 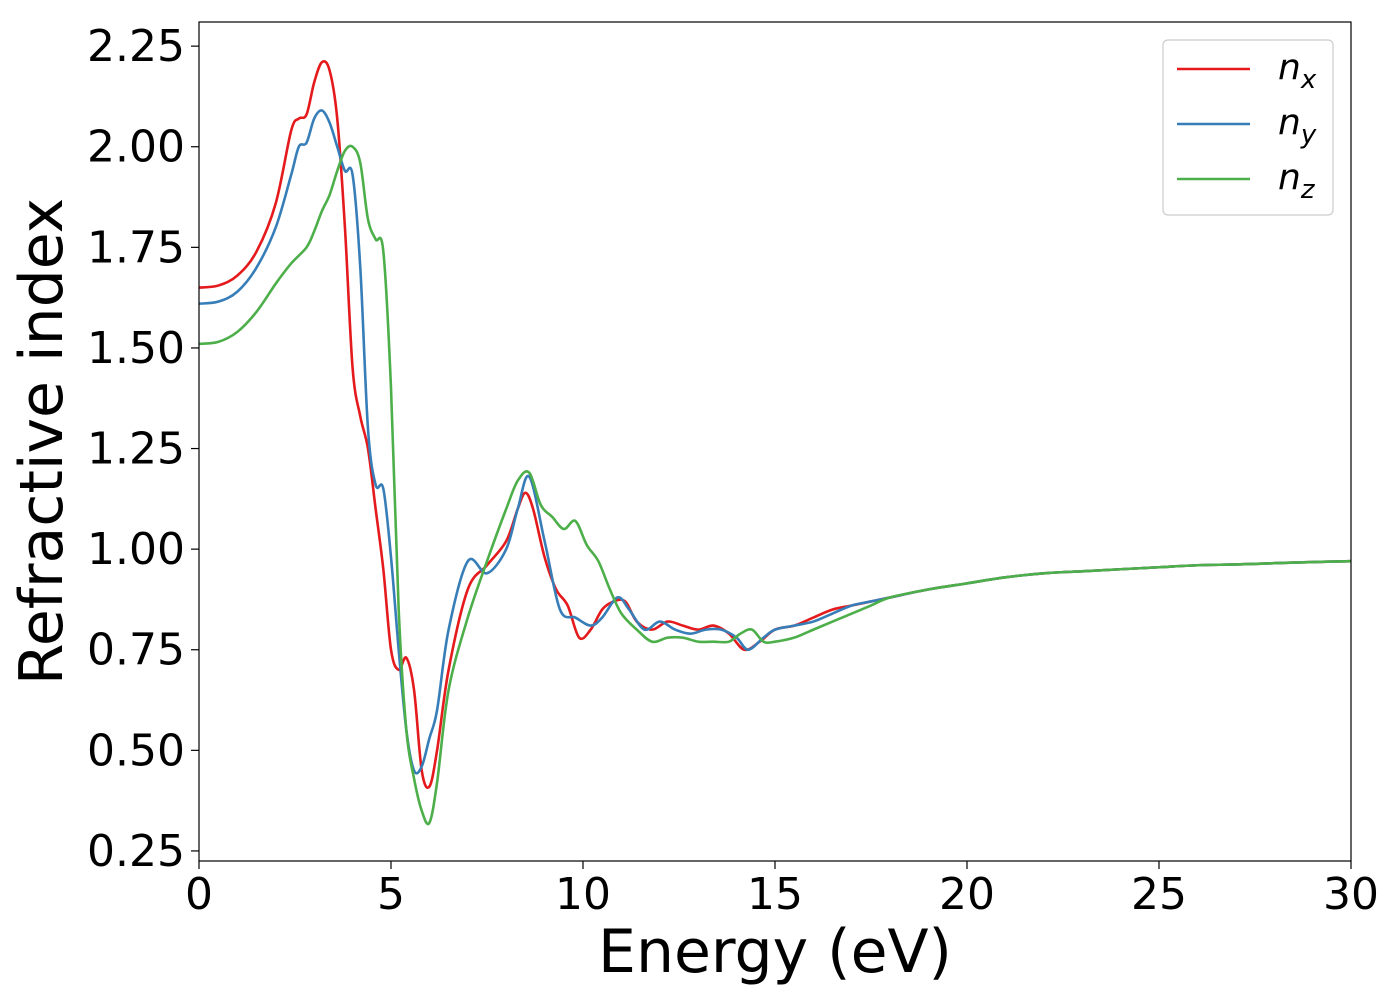 What do you see at coordinates (1351, 894) in the screenshot?
I see `x-tick-label: 30` at bounding box center [1351, 894].